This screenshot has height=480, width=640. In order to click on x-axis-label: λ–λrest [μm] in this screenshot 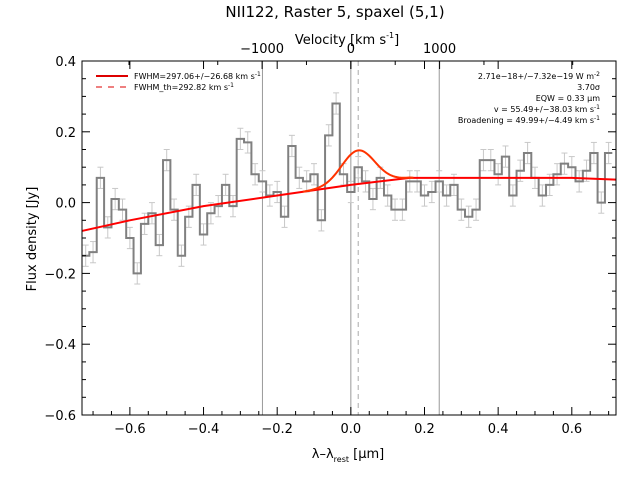, I will do `click(348, 455)`.